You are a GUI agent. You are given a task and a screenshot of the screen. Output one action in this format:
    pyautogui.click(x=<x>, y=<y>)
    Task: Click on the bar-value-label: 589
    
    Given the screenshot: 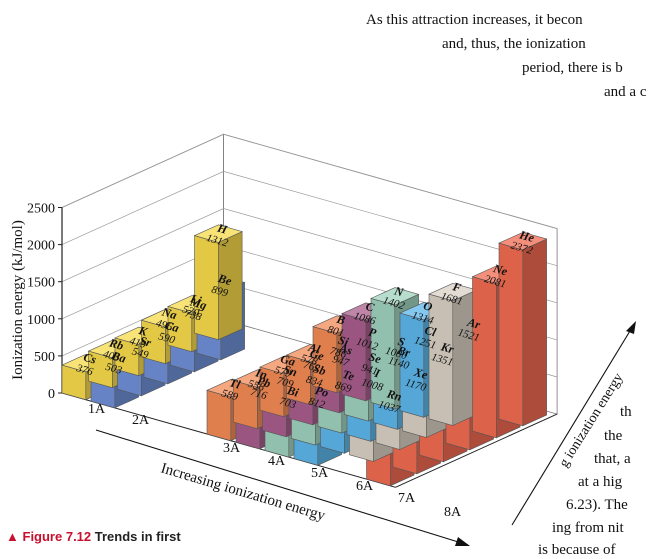 What is the action you would take?
    pyautogui.click(x=230, y=395)
    